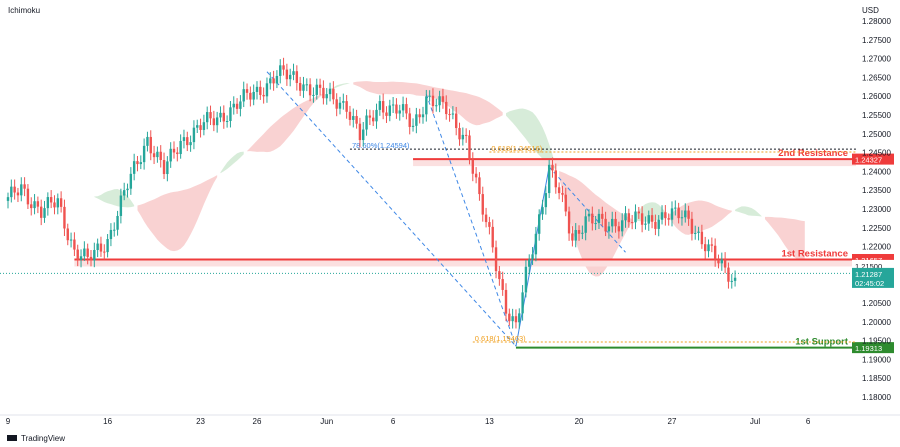 This screenshot has width=900, height=447. What do you see at coordinates (516, 148) in the screenshot?
I see `fib-level-label: 0.618(1.24516)` at bounding box center [516, 148].